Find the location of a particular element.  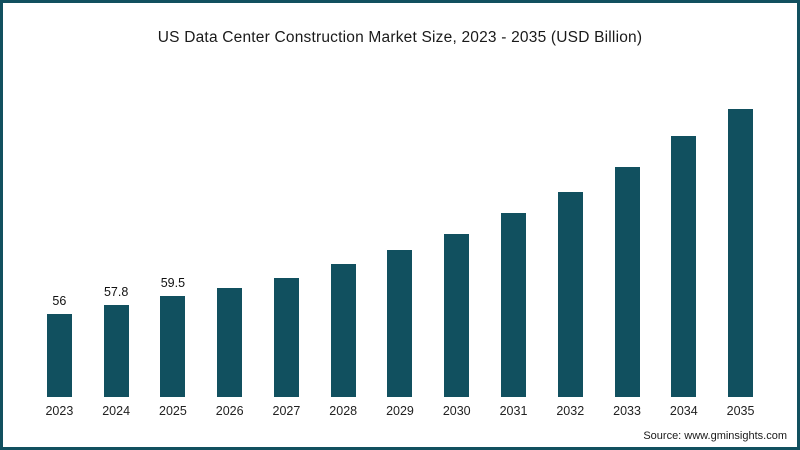

bar-column: 2029 is located at coordinates (400, 255).